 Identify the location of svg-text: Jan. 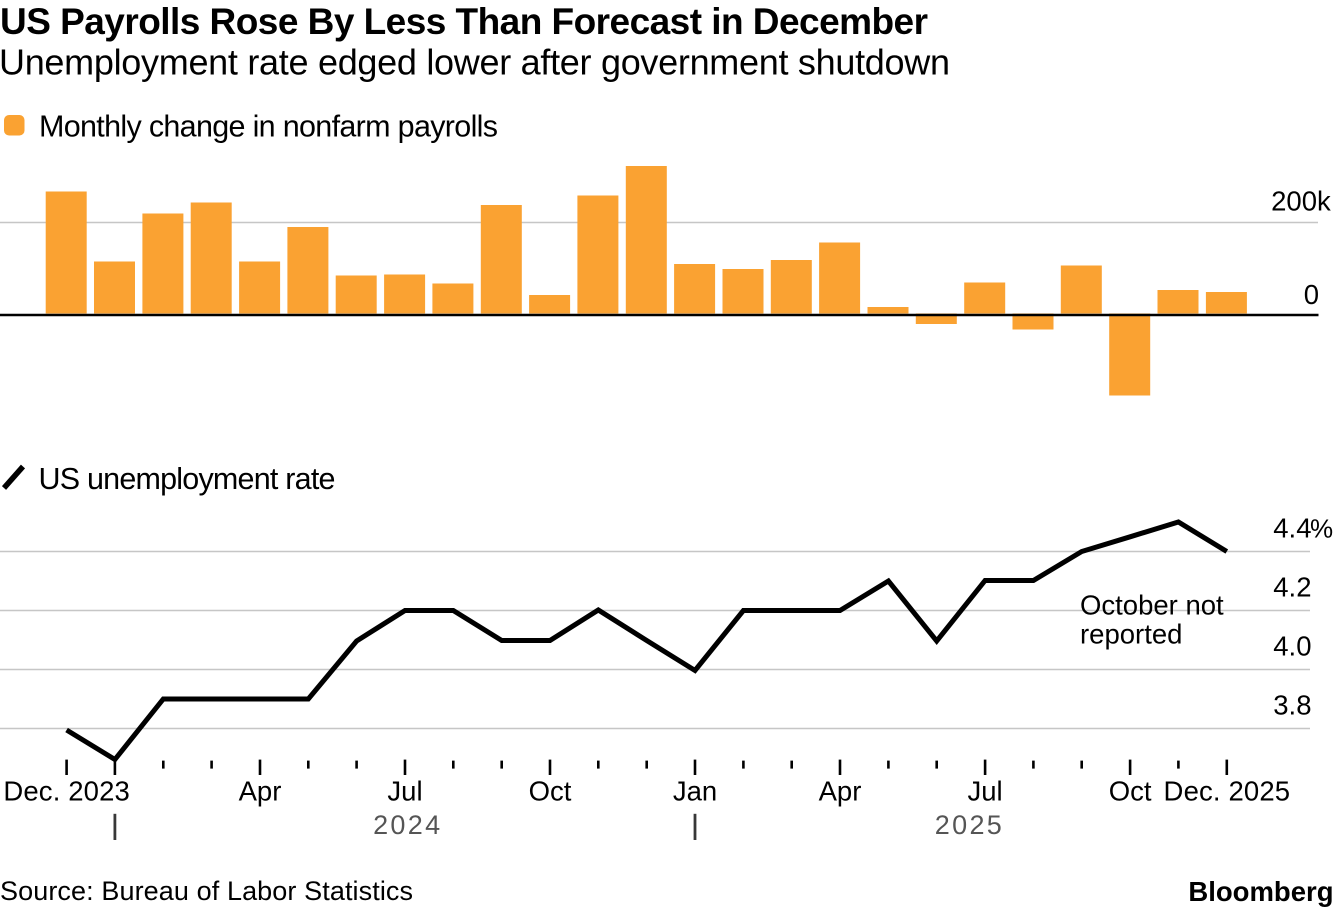
(695, 791).